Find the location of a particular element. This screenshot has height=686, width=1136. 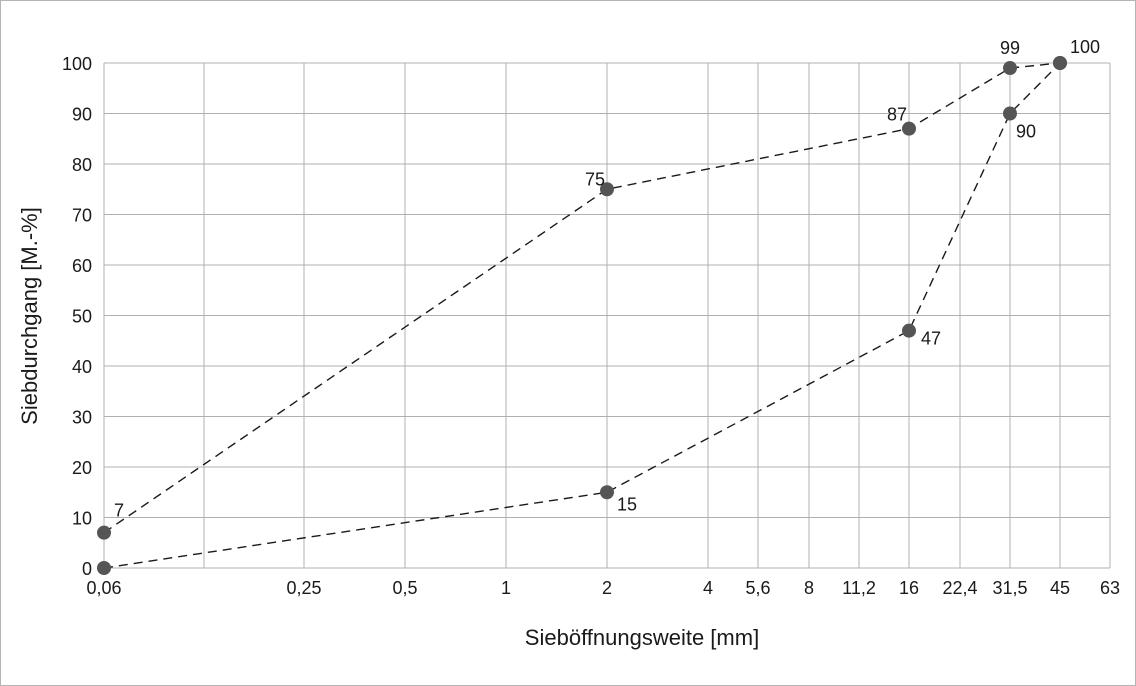

y-tick-label: 80 is located at coordinates (82, 165).